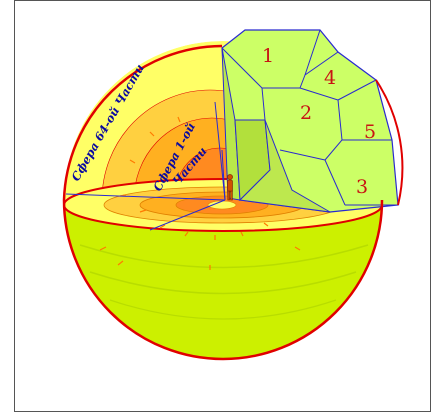 The image size is (435, 414). Describe the element at coordinates (330, 78) in the screenshot. I see `segment-number-4: 4` at that location.